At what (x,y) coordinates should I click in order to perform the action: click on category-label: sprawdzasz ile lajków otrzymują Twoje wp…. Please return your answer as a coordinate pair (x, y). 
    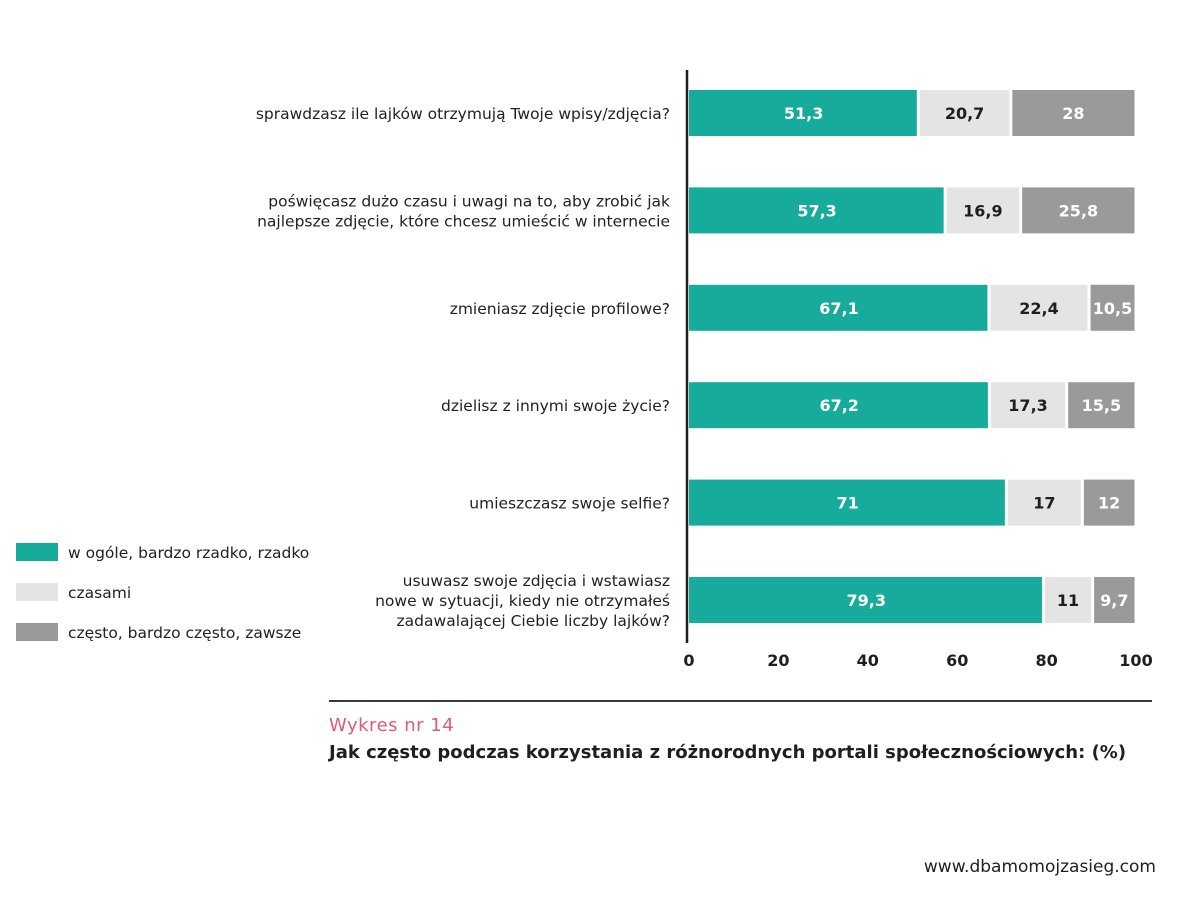
    Looking at the image, I should click on (463, 114).